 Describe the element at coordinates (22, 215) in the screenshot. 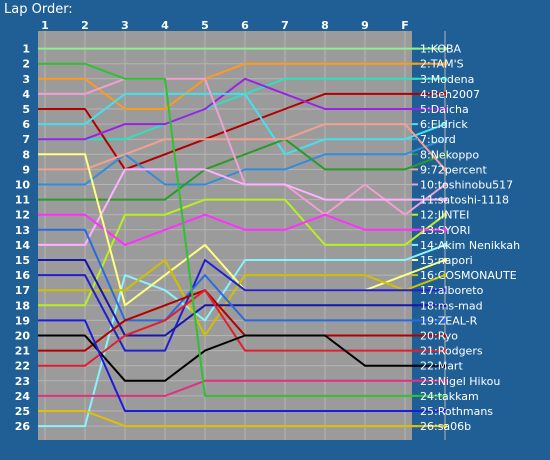

I see `y-tick-label: 12` at that location.